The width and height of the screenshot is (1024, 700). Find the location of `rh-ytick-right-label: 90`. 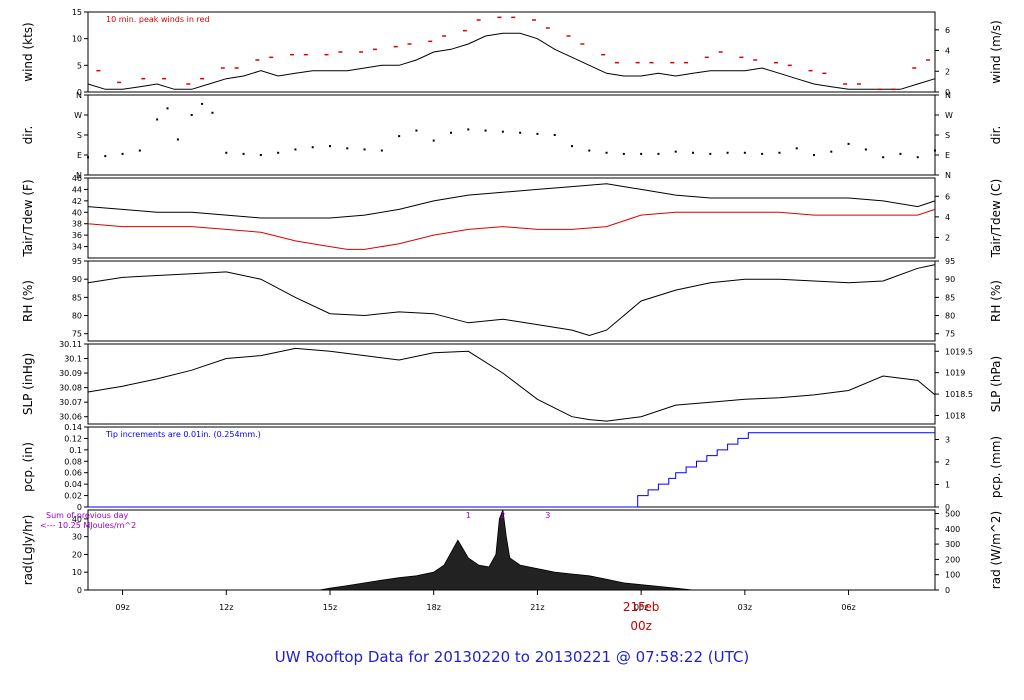

rh-ytick-right-label: 90 is located at coordinates (950, 279).